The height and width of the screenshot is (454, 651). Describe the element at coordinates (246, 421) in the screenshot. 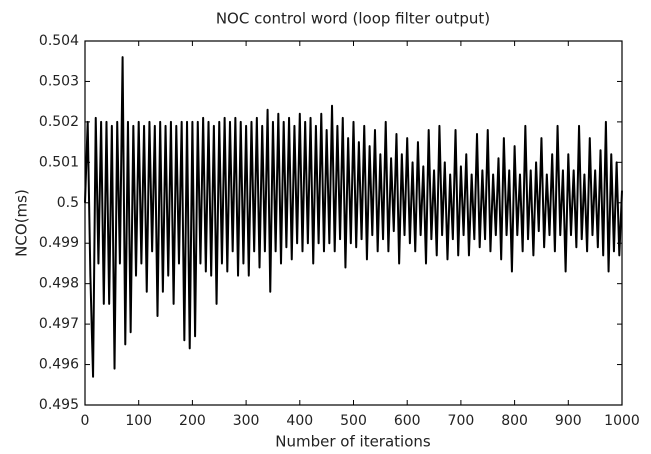

I see `x-tick-label: 300` at that location.